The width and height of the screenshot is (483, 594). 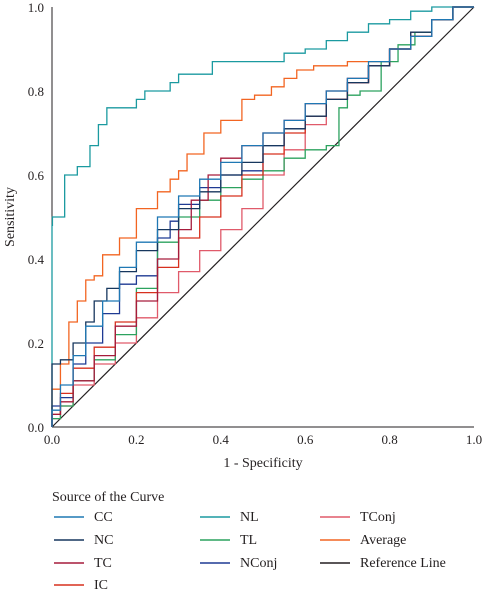 I want to click on legend-title: Source of the Curve, so click(x=108, y=497).